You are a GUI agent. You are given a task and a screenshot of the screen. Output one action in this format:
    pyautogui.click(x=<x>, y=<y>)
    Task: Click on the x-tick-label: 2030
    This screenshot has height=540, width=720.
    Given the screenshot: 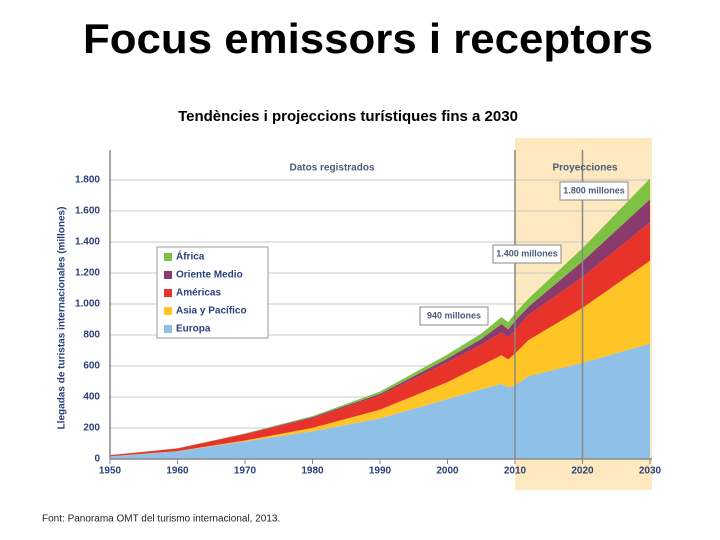 What is the action you would take?
    pyautogui.click(x=650, y=471)
    